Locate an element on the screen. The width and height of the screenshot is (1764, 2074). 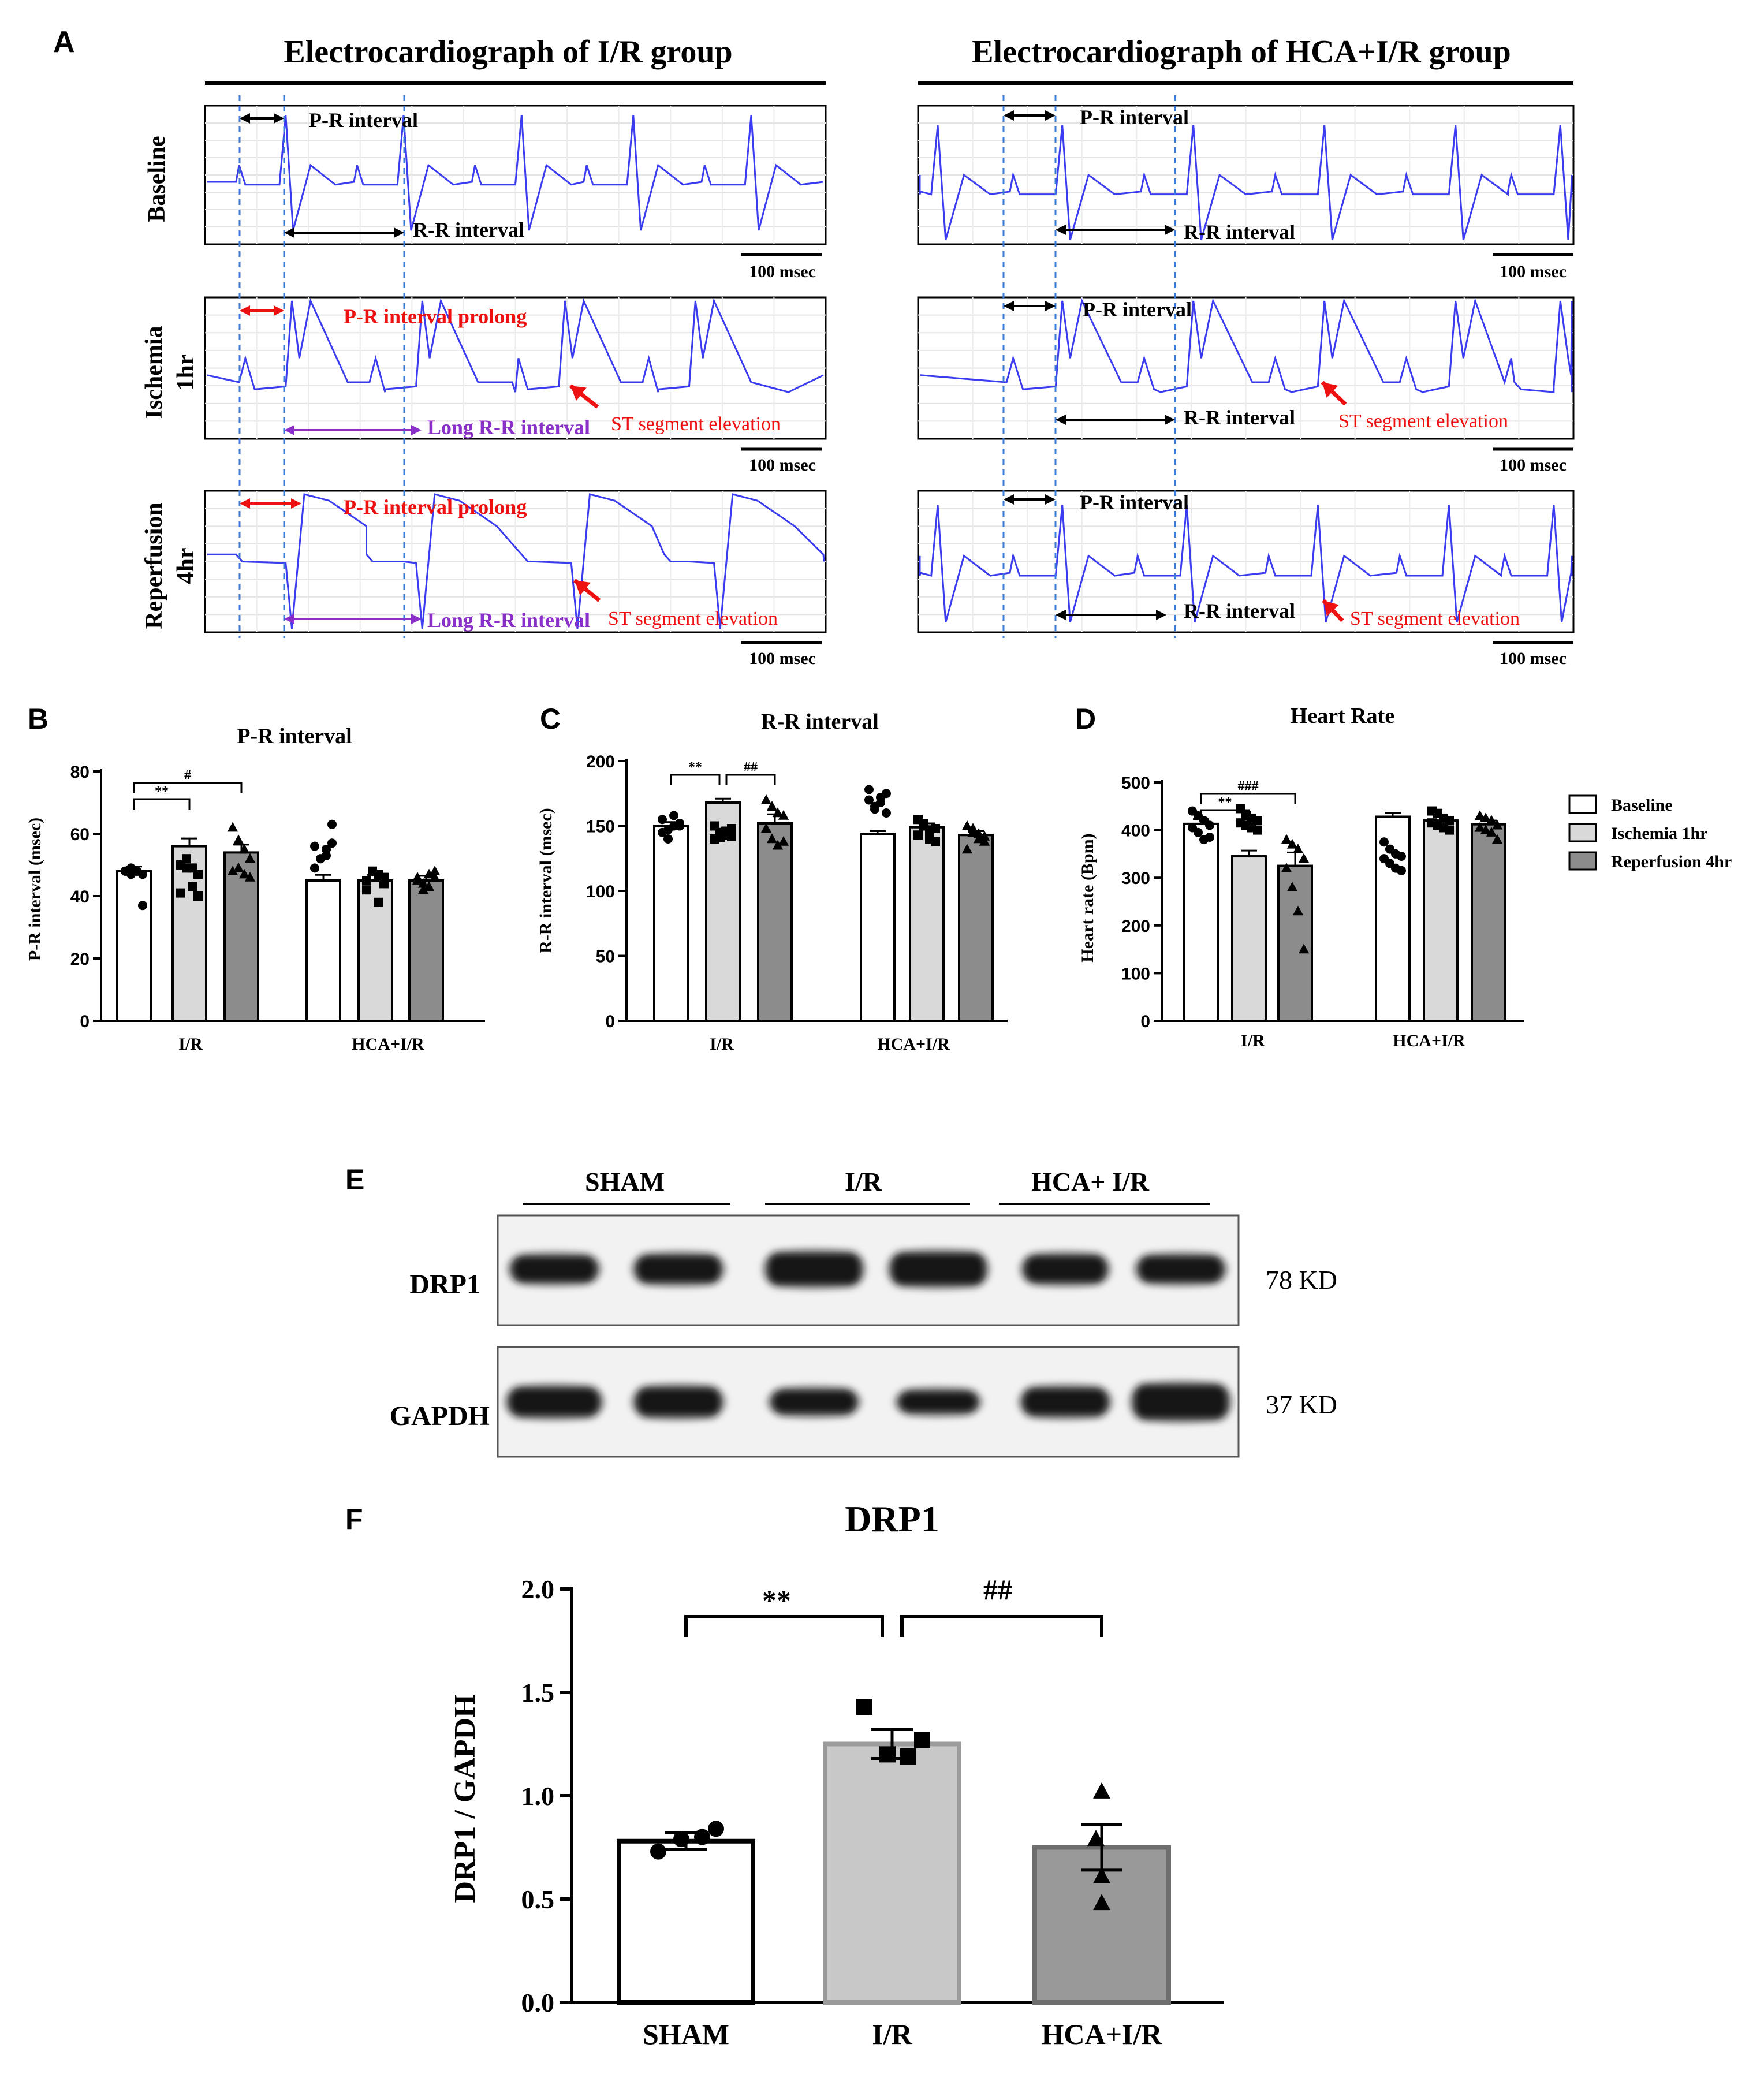
y-tick-label: 80 is located at coordinates (79, 772).